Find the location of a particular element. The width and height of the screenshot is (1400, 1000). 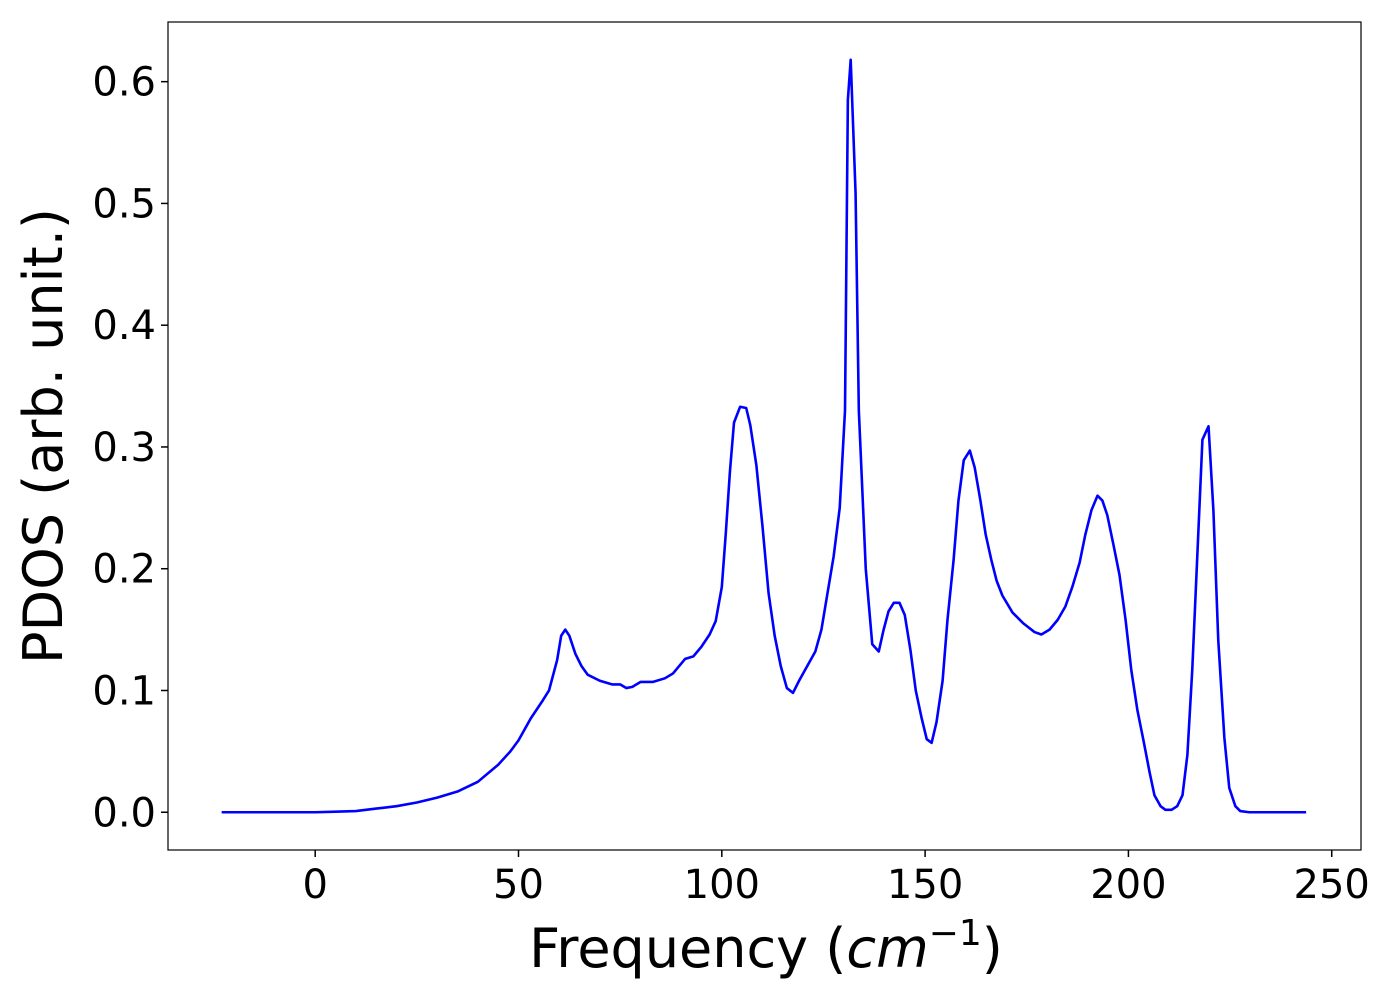

x-tick-label: 250 is located at coordinates (1332, 885).